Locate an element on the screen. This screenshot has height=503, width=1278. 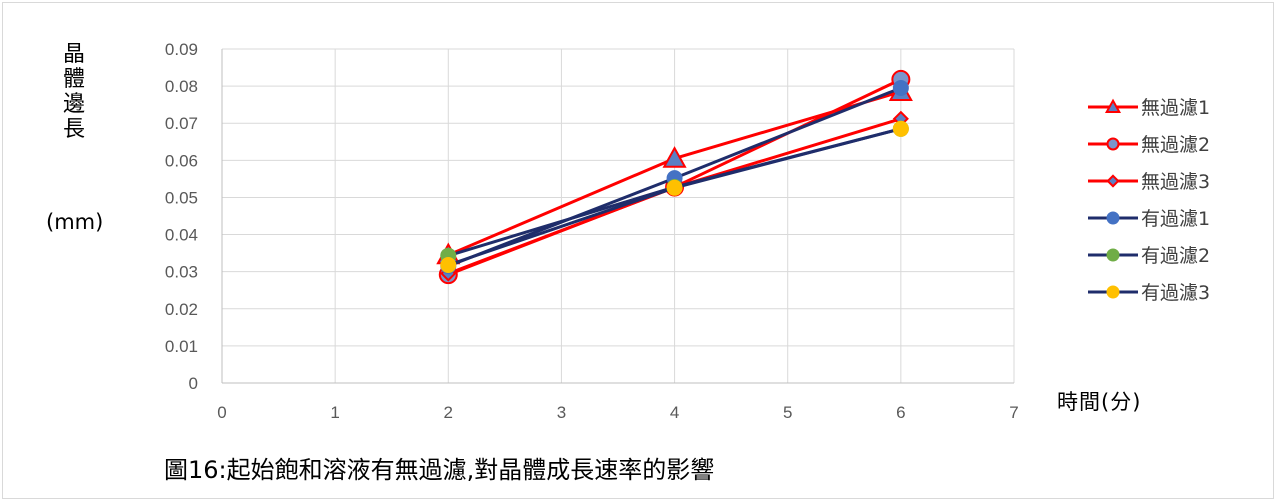
legend-item: 有過濾1 is located at coordinates (1148, 217).